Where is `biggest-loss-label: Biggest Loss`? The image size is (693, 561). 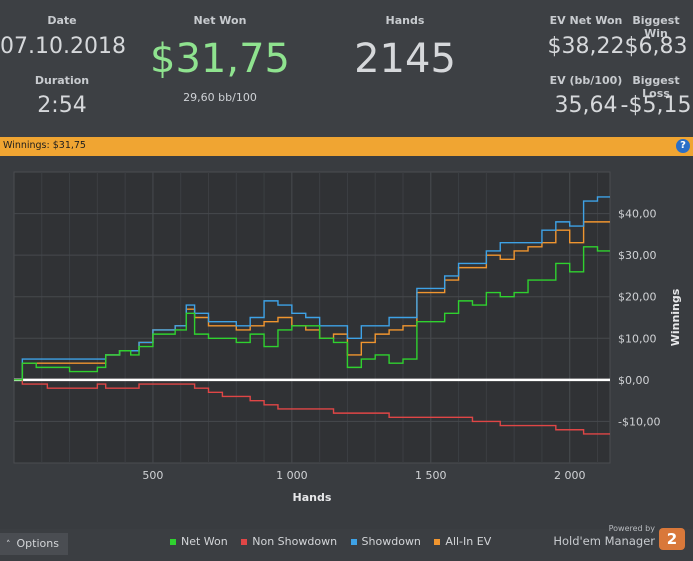 biggest-loss-label: Biggest Loss is located at coordinates (656, 87).